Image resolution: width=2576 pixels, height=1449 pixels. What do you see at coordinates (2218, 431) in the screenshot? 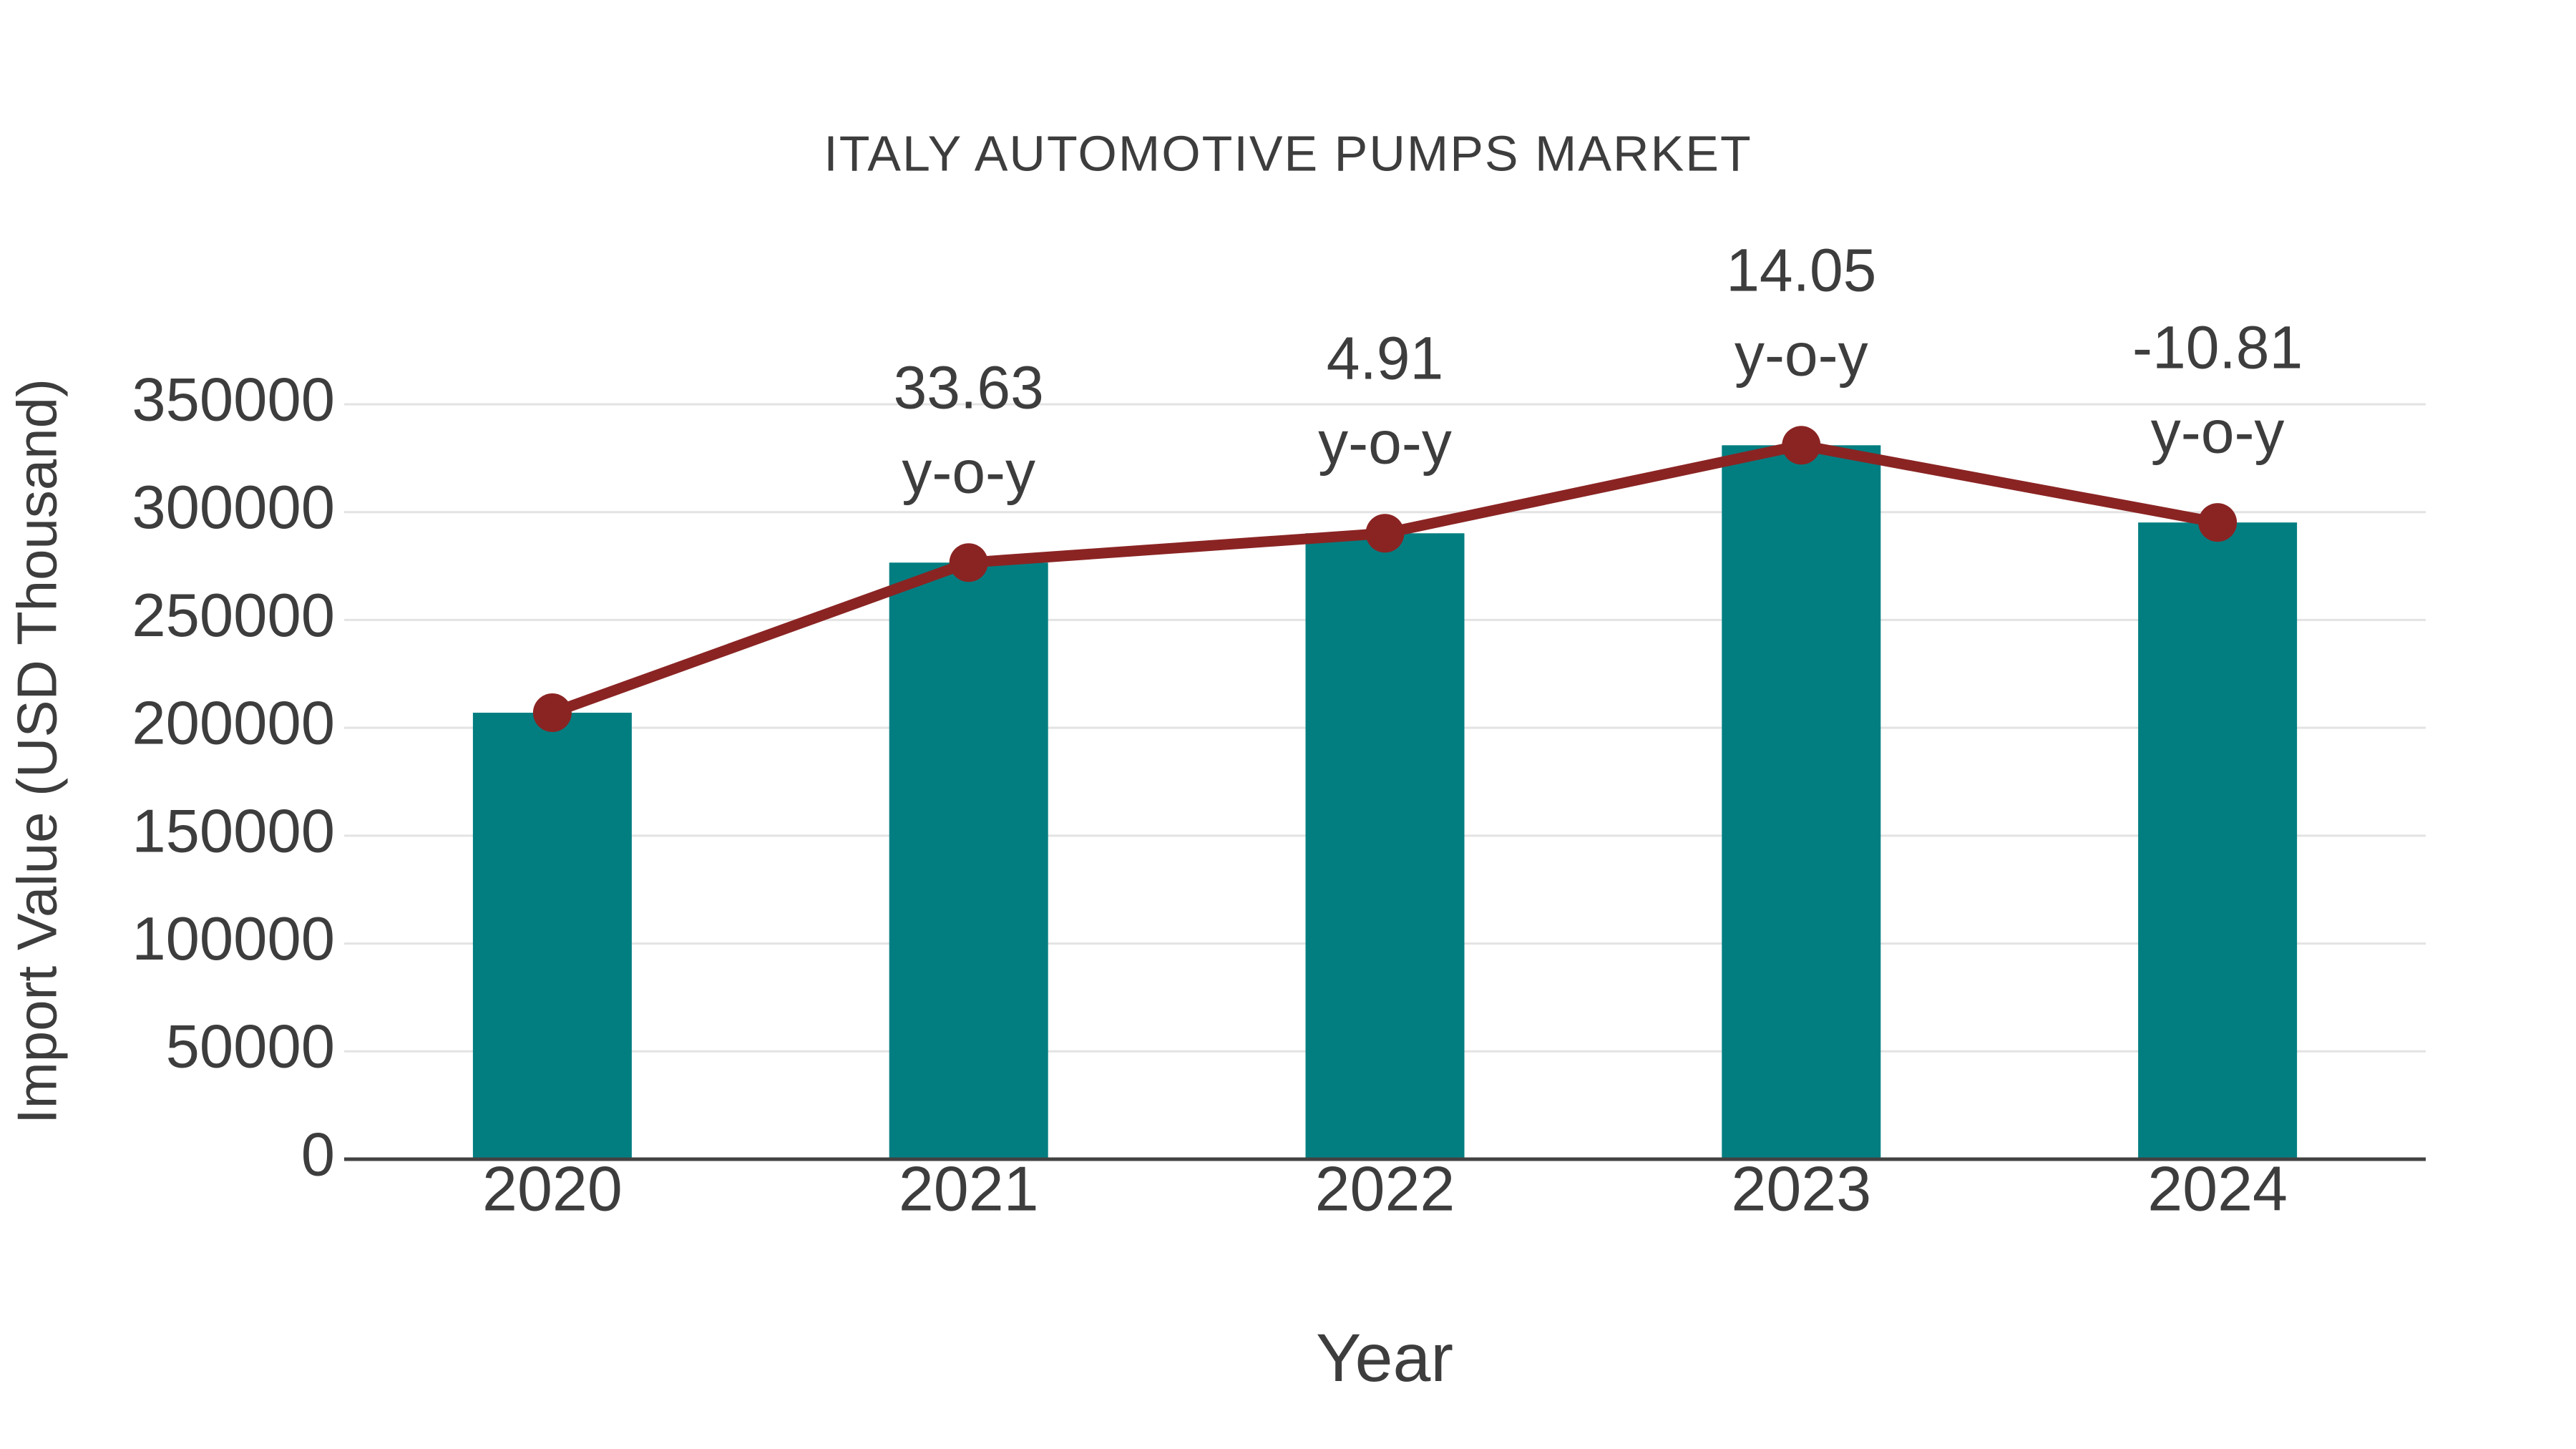
I see `yoy-suffix-2024: y-o-y` at bounding box center [2218, 431].